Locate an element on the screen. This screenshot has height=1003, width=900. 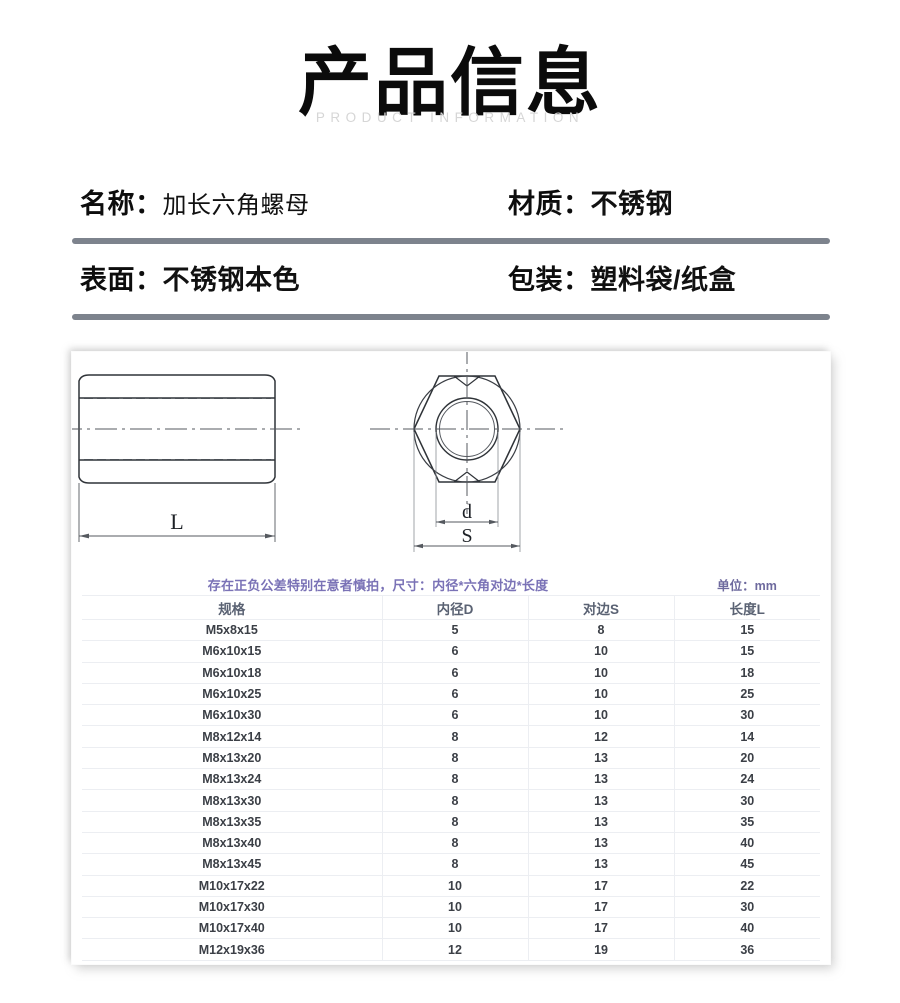
table-row: M10x17x40 10 17 40 is located at coordinates (451, 928).